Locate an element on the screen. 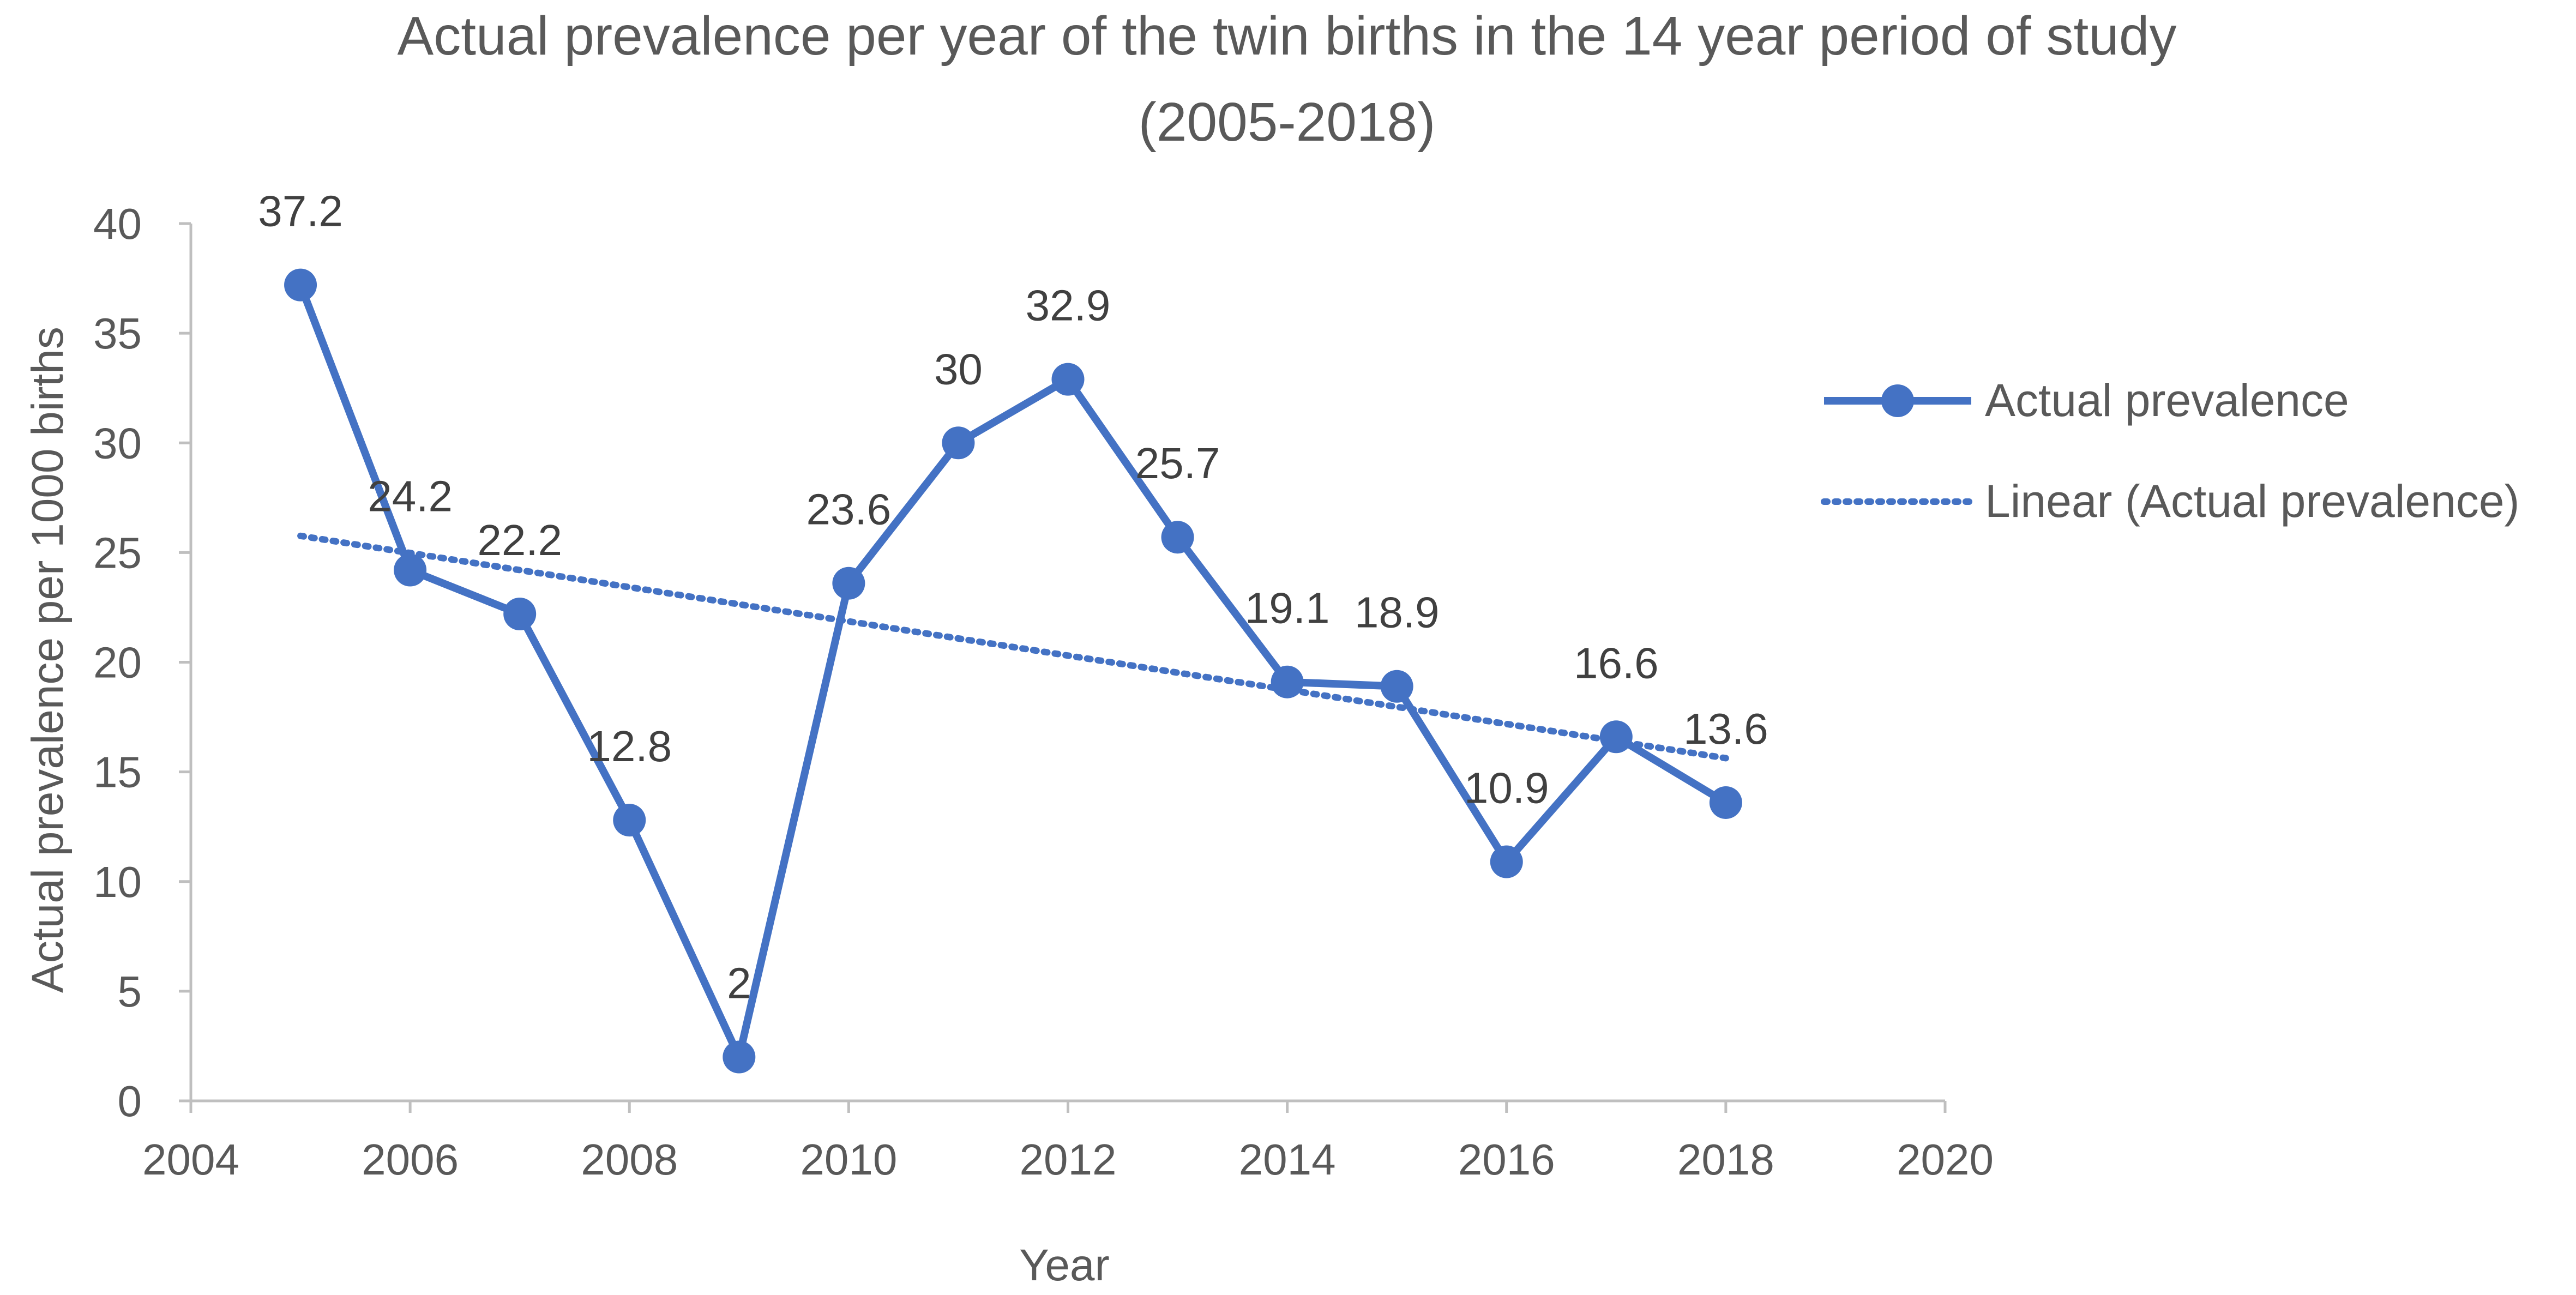 The width and height of the screenshot is (2576, 1295). x-tick-label: 2004 is located at coordinates (190, 1160).